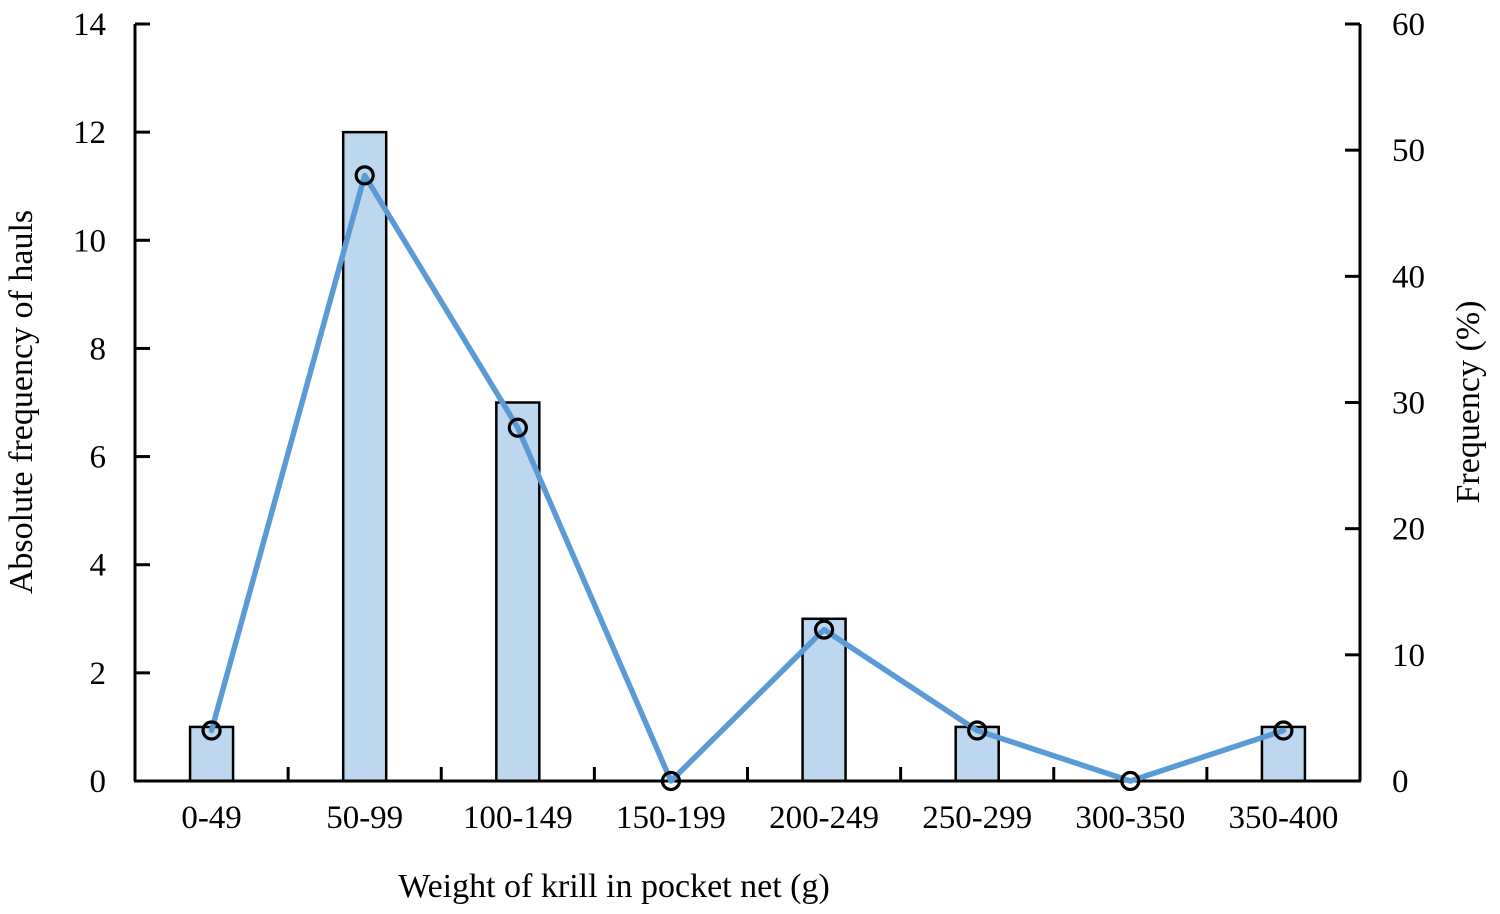  Describe the element at coordinates (89, 241) in the screenshot. I see `left-axis-tick-label: 10` at that location.